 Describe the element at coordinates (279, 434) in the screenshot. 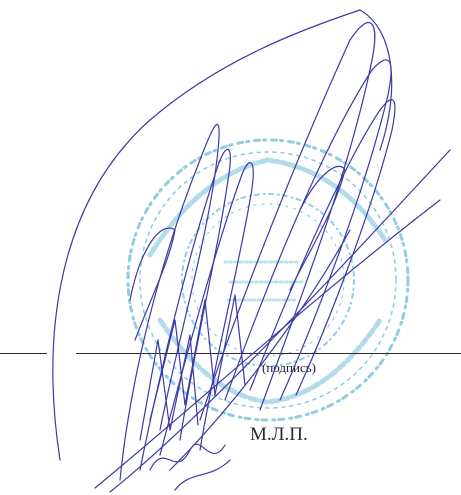

I see `seal-place-label: М.Л.П.` at that location.